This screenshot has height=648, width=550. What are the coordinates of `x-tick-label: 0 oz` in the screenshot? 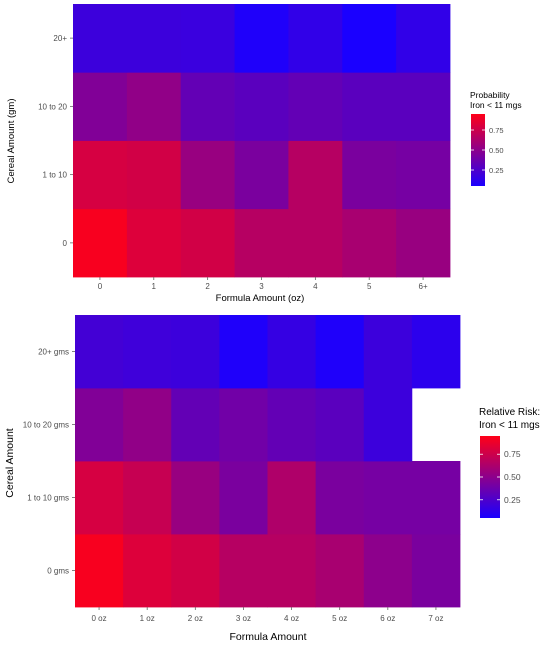 It's located at (99, 618).